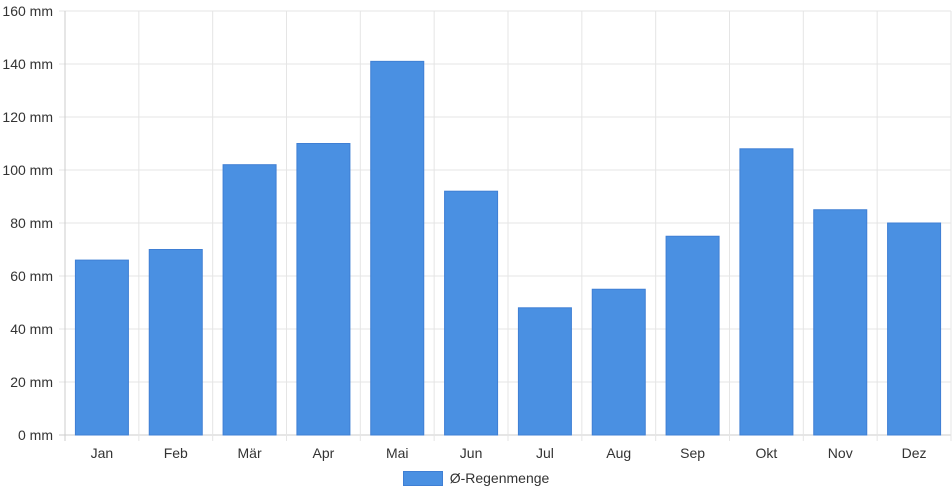  What do you see at coordinates (31, 329) in the screenshot?
I see `y-tick-label: 40 mm` at bounding box center [31, 329].